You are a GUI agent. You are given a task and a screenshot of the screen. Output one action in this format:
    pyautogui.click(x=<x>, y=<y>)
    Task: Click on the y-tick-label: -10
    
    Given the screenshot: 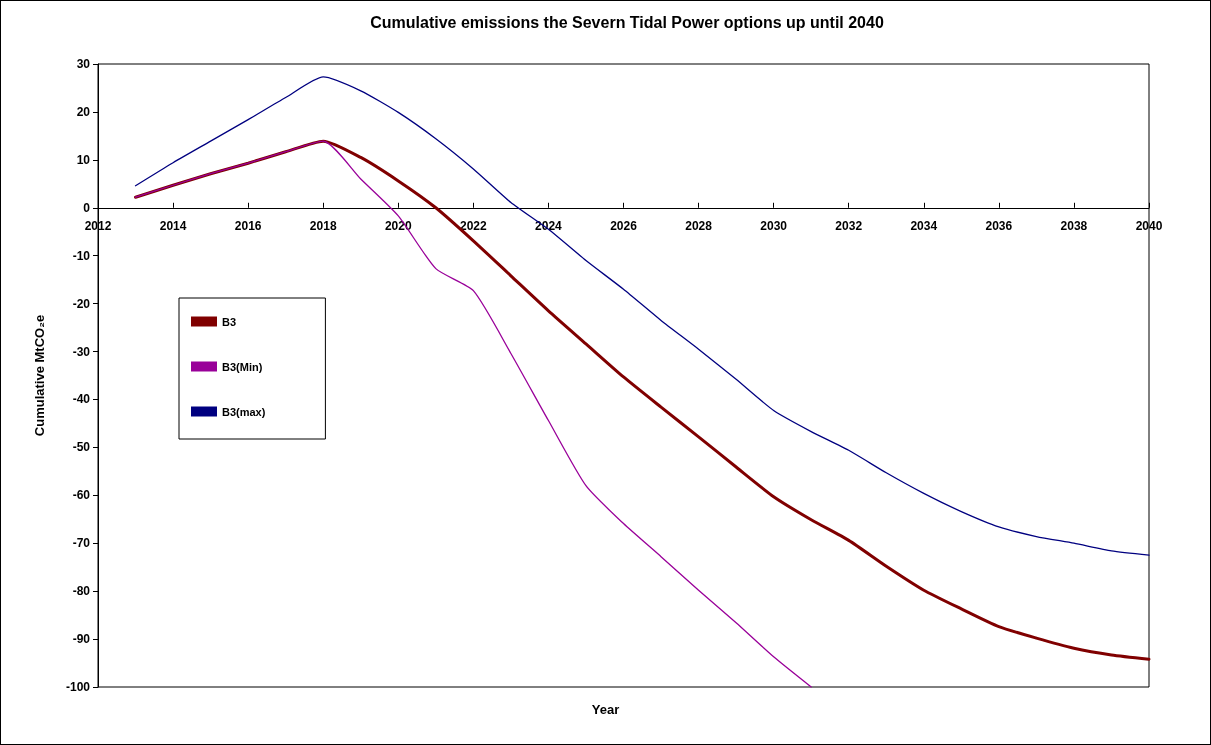 What is the action you would take?
    pyautogui.click(x=81, y=255)
    